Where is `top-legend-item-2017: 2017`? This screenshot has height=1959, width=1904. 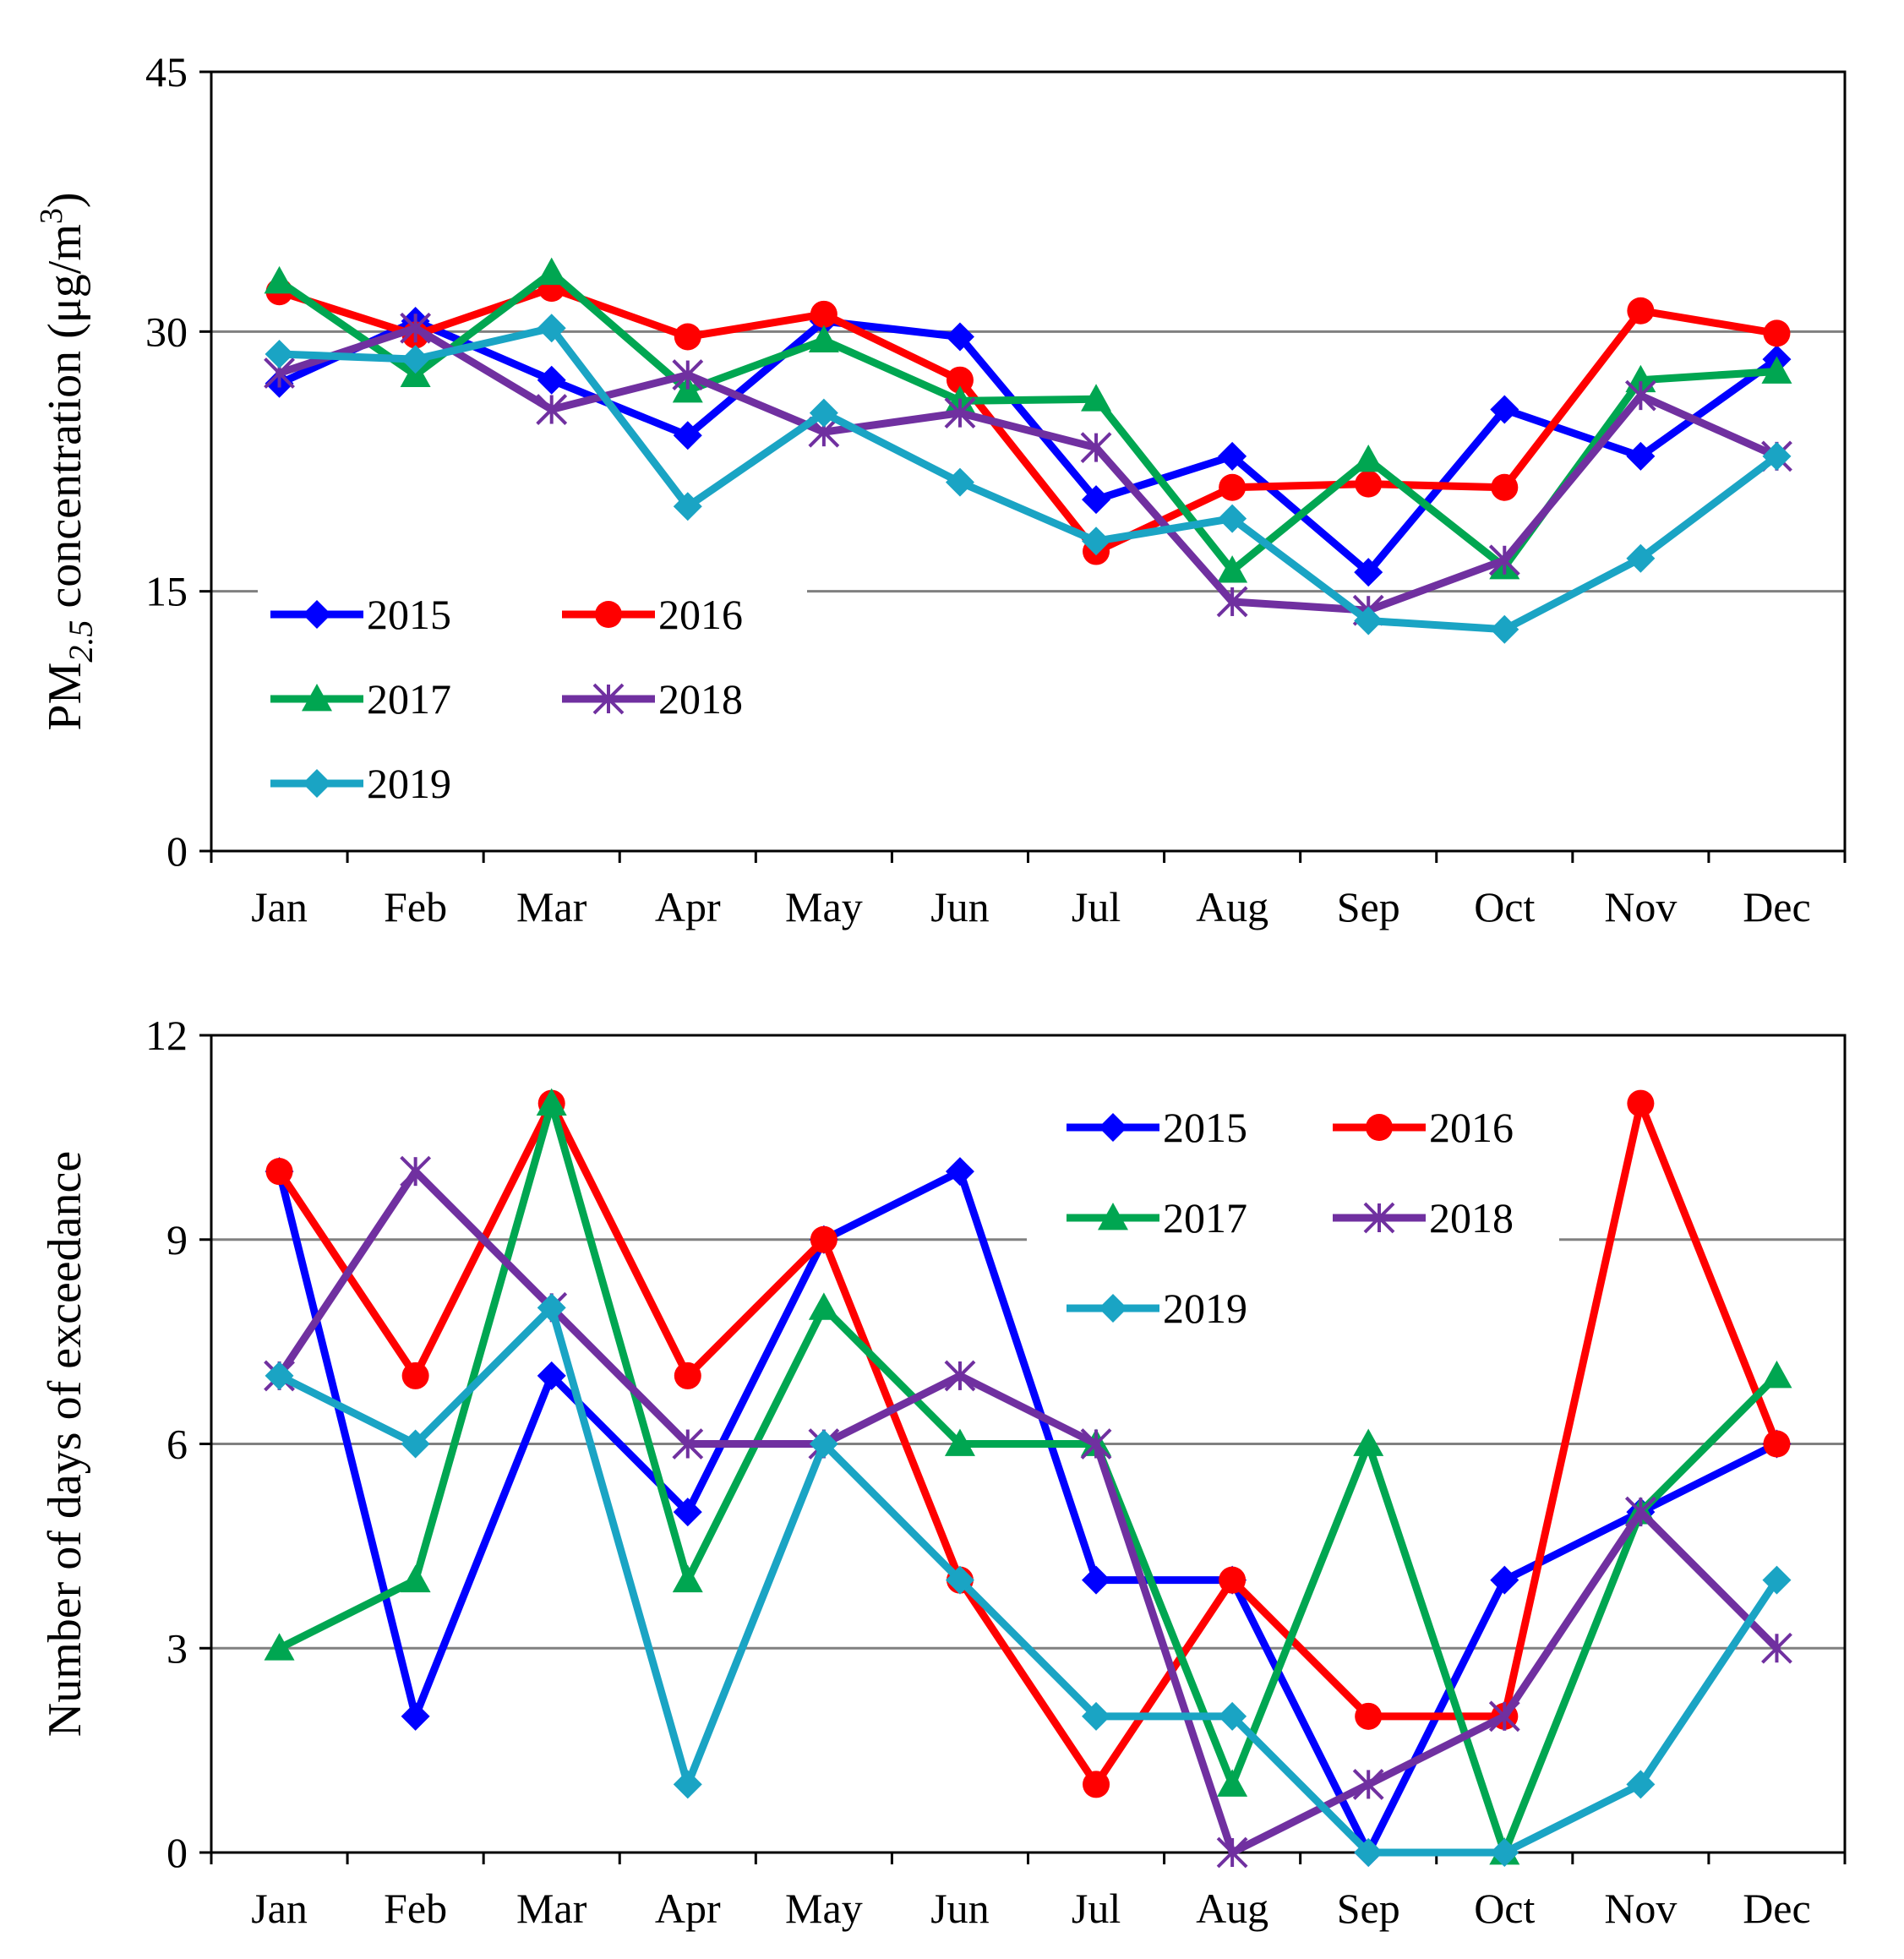
top-legend-item-2017: 2017 is located at coordinates (360, 699).